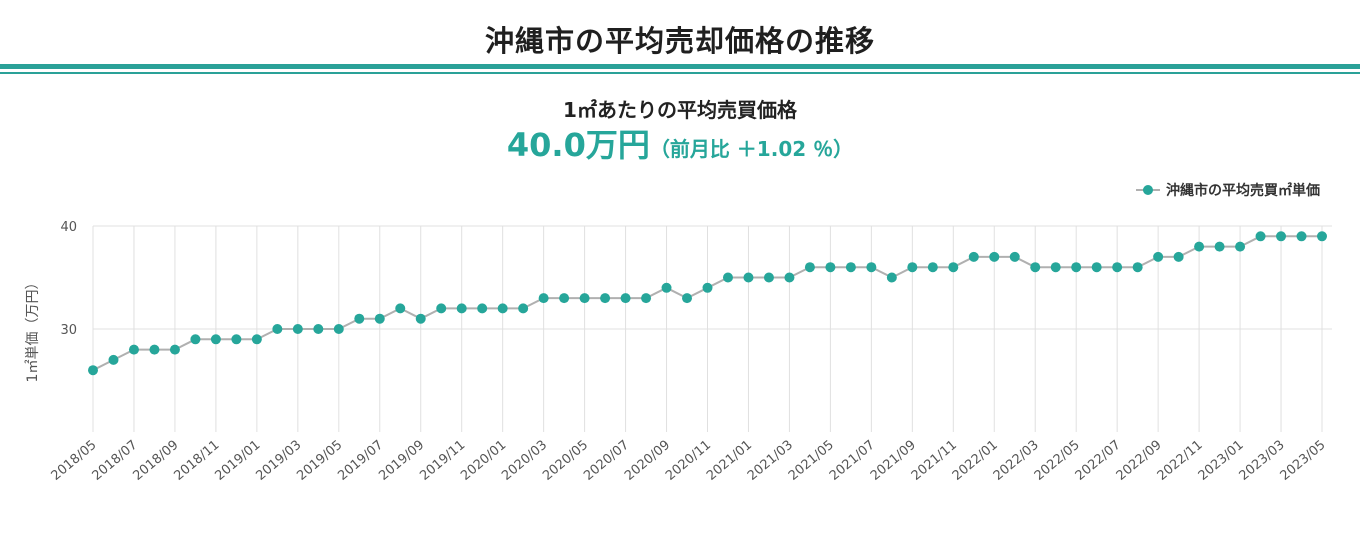  What do you see at coordinates (680, 73) in the screenshot?
I see `title-divider-thin` at bounding box center [680, 73].